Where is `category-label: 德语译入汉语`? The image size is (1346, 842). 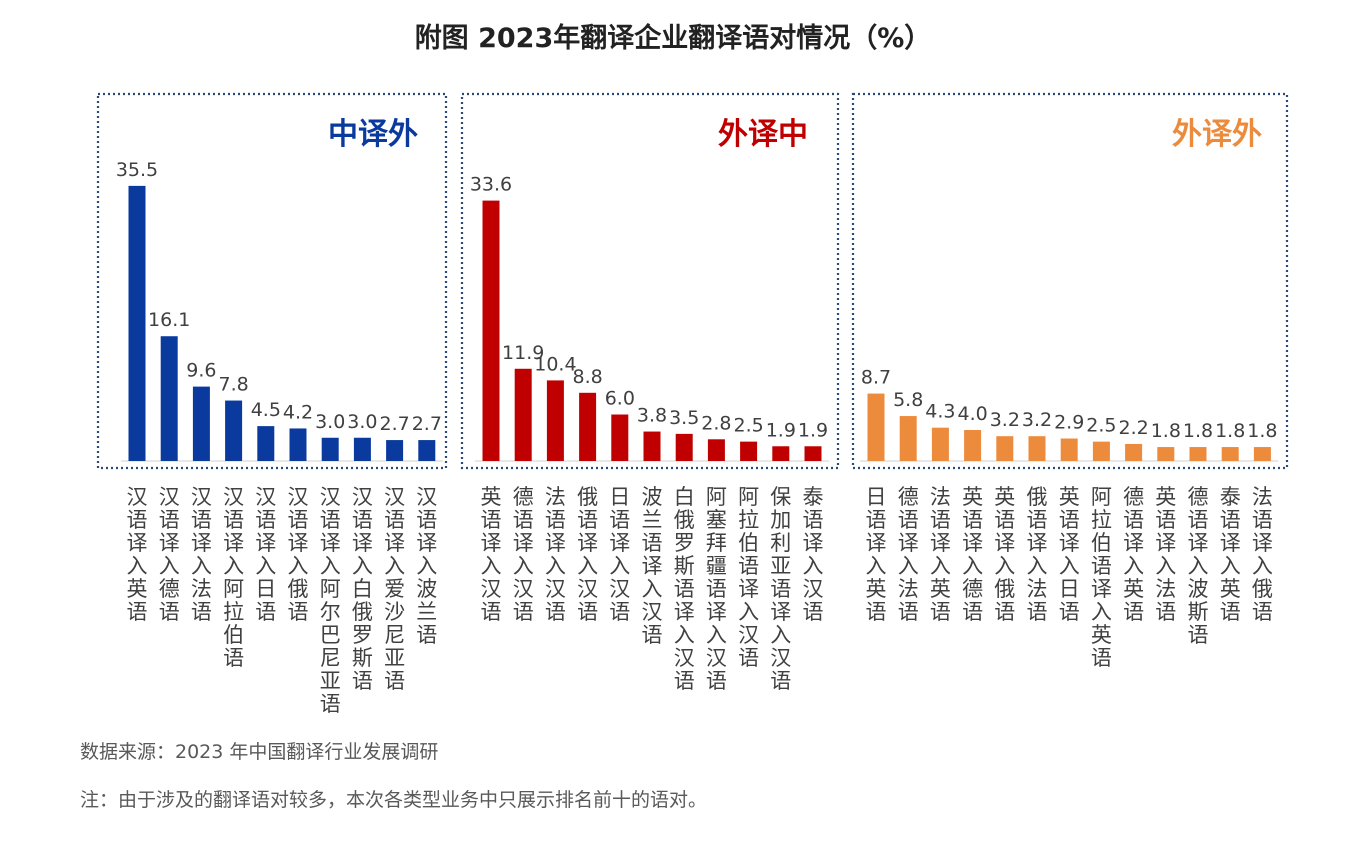
category-label: 德语译入汉语 is located at coordinates (523, 554).